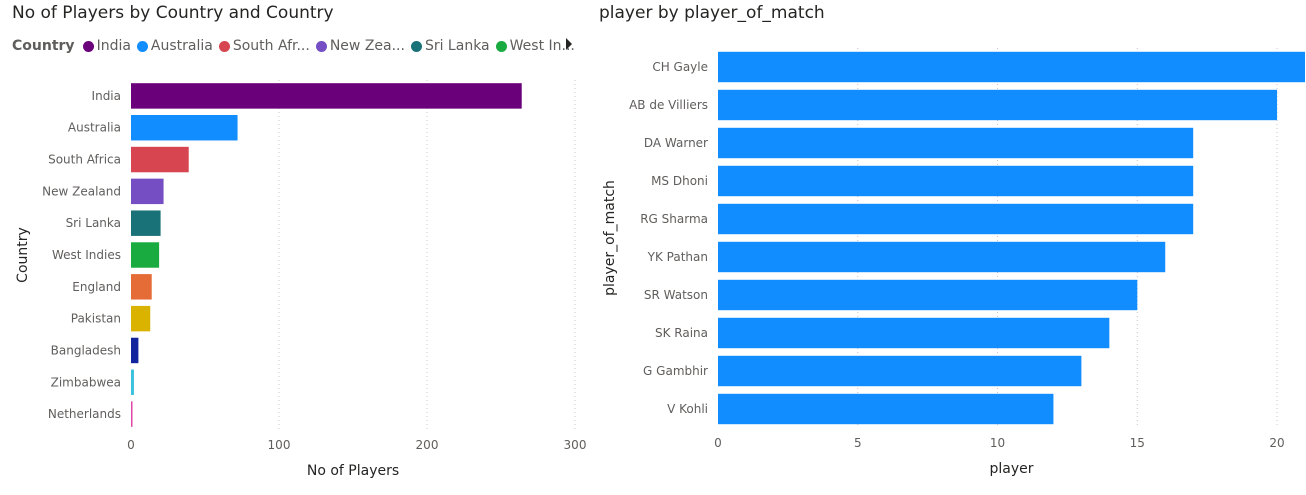 The image size is (1306, 495). Describe the element at coordinates (279, 445) in the screenshot. I see `x-tick-label: 100` at that location.